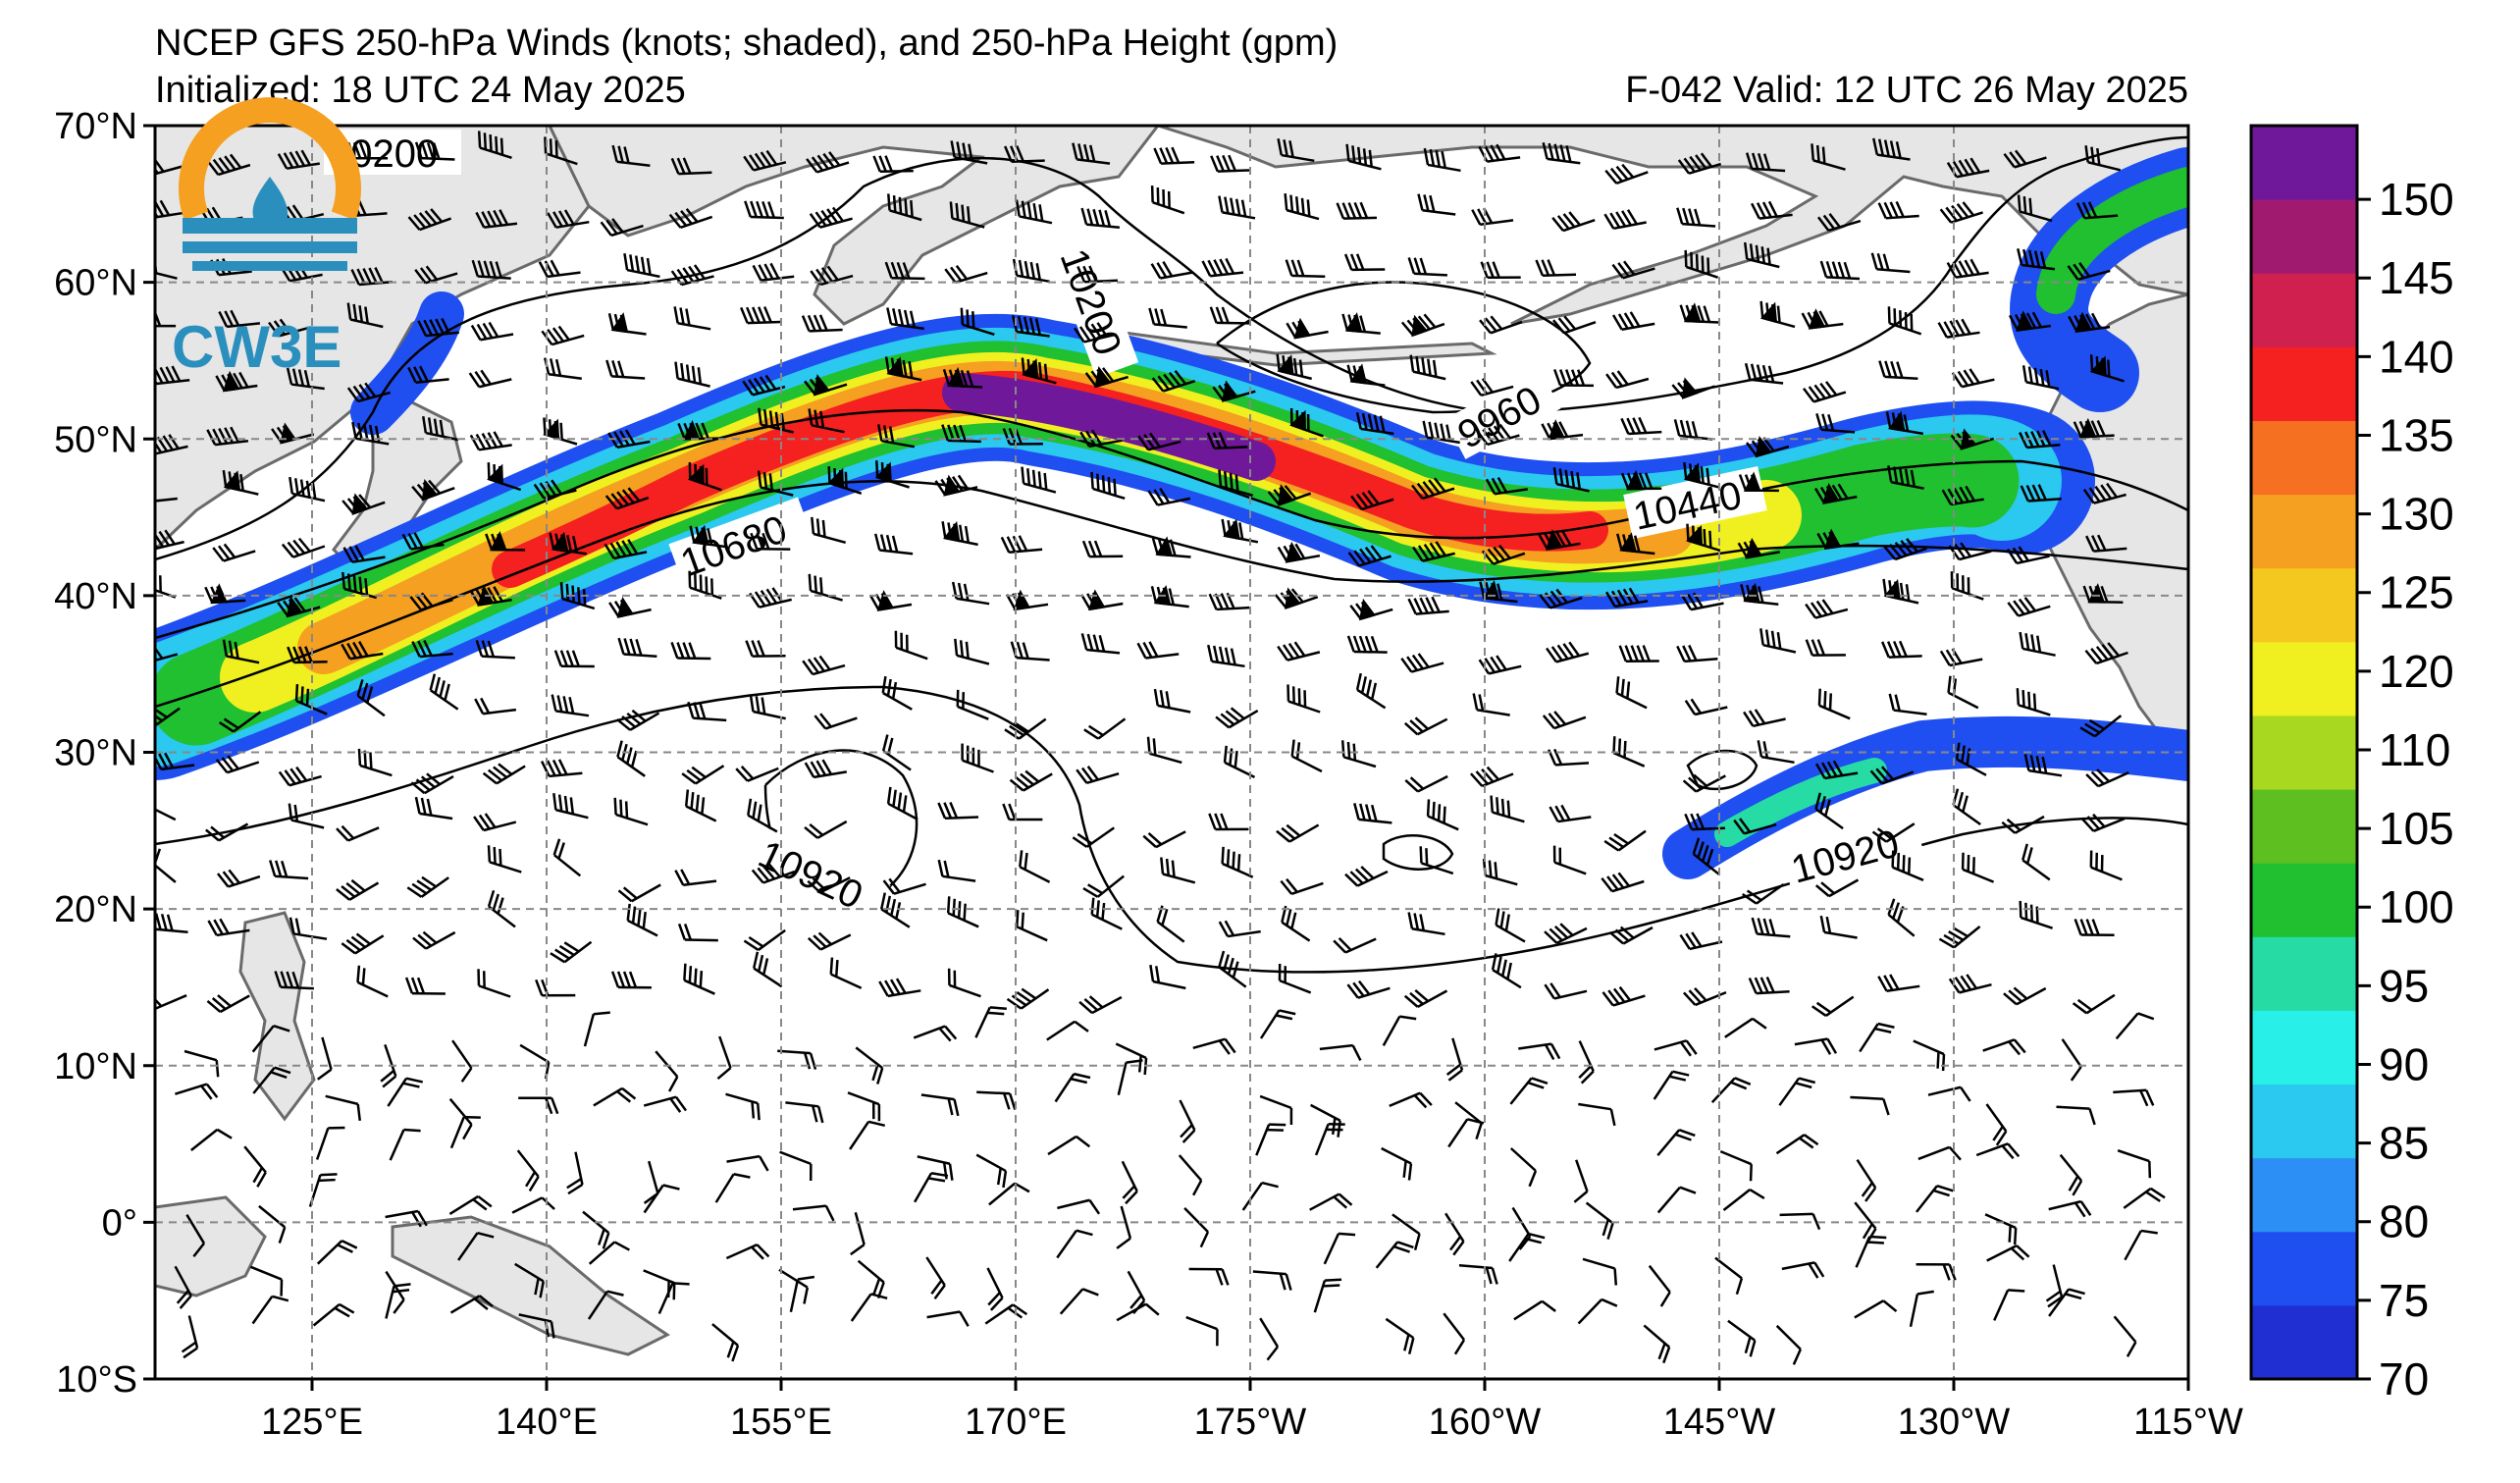  What do you see at coordinates (2404, 985) in the screenshot?
I see `colorbar-label: 95` at bounding box center [2404, 985].